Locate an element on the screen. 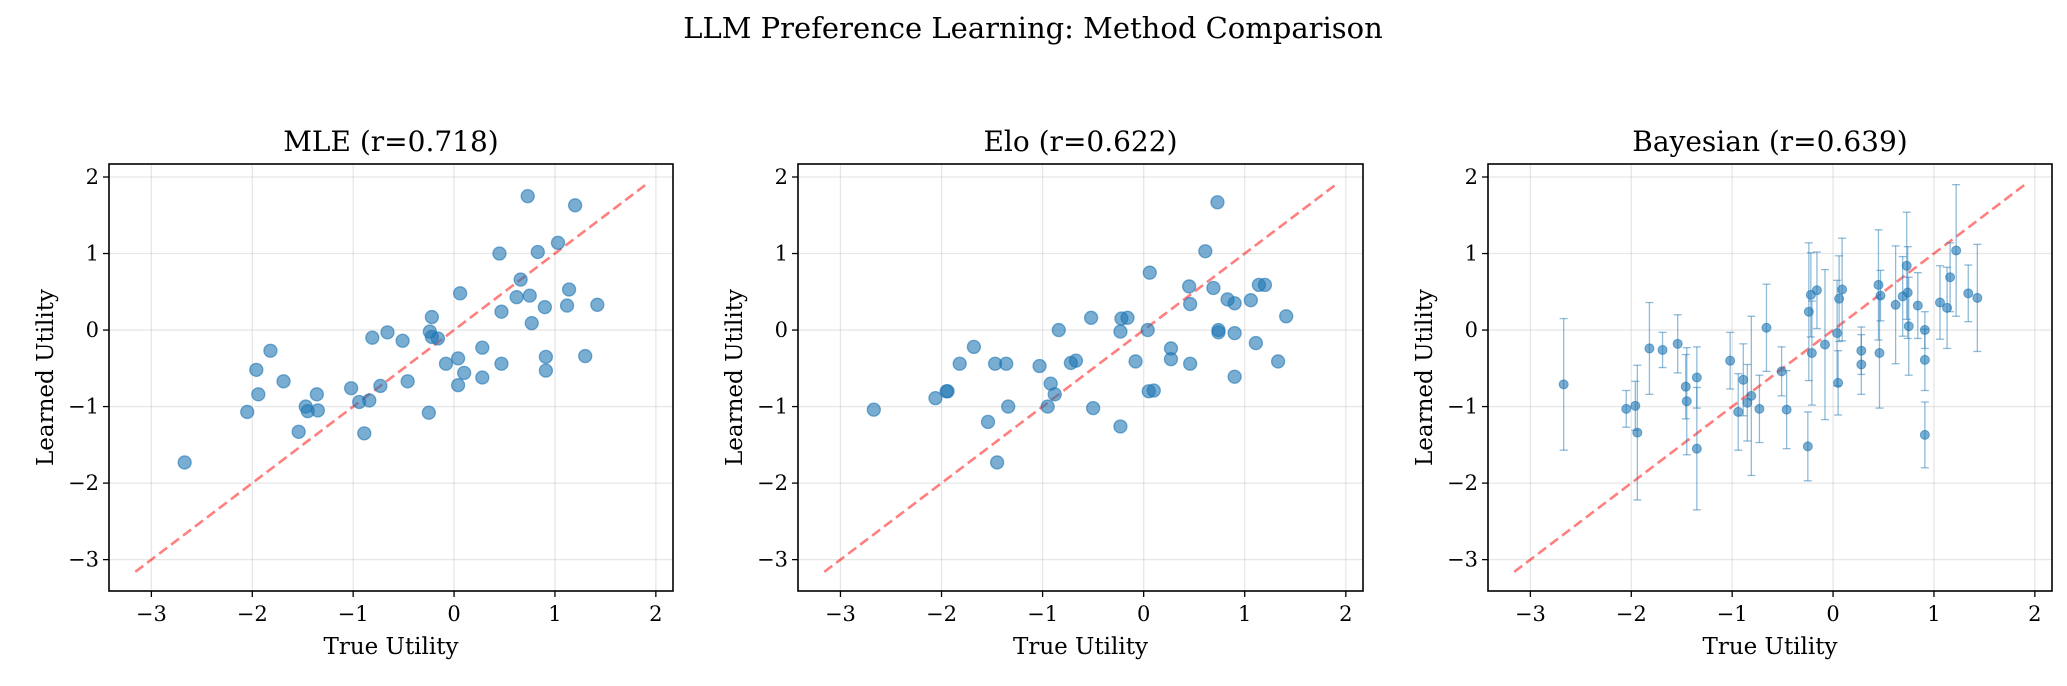 The width and height of the screenshot is (2067, 686). x-tick-label: −3 is located at coordinates (1530, 614).